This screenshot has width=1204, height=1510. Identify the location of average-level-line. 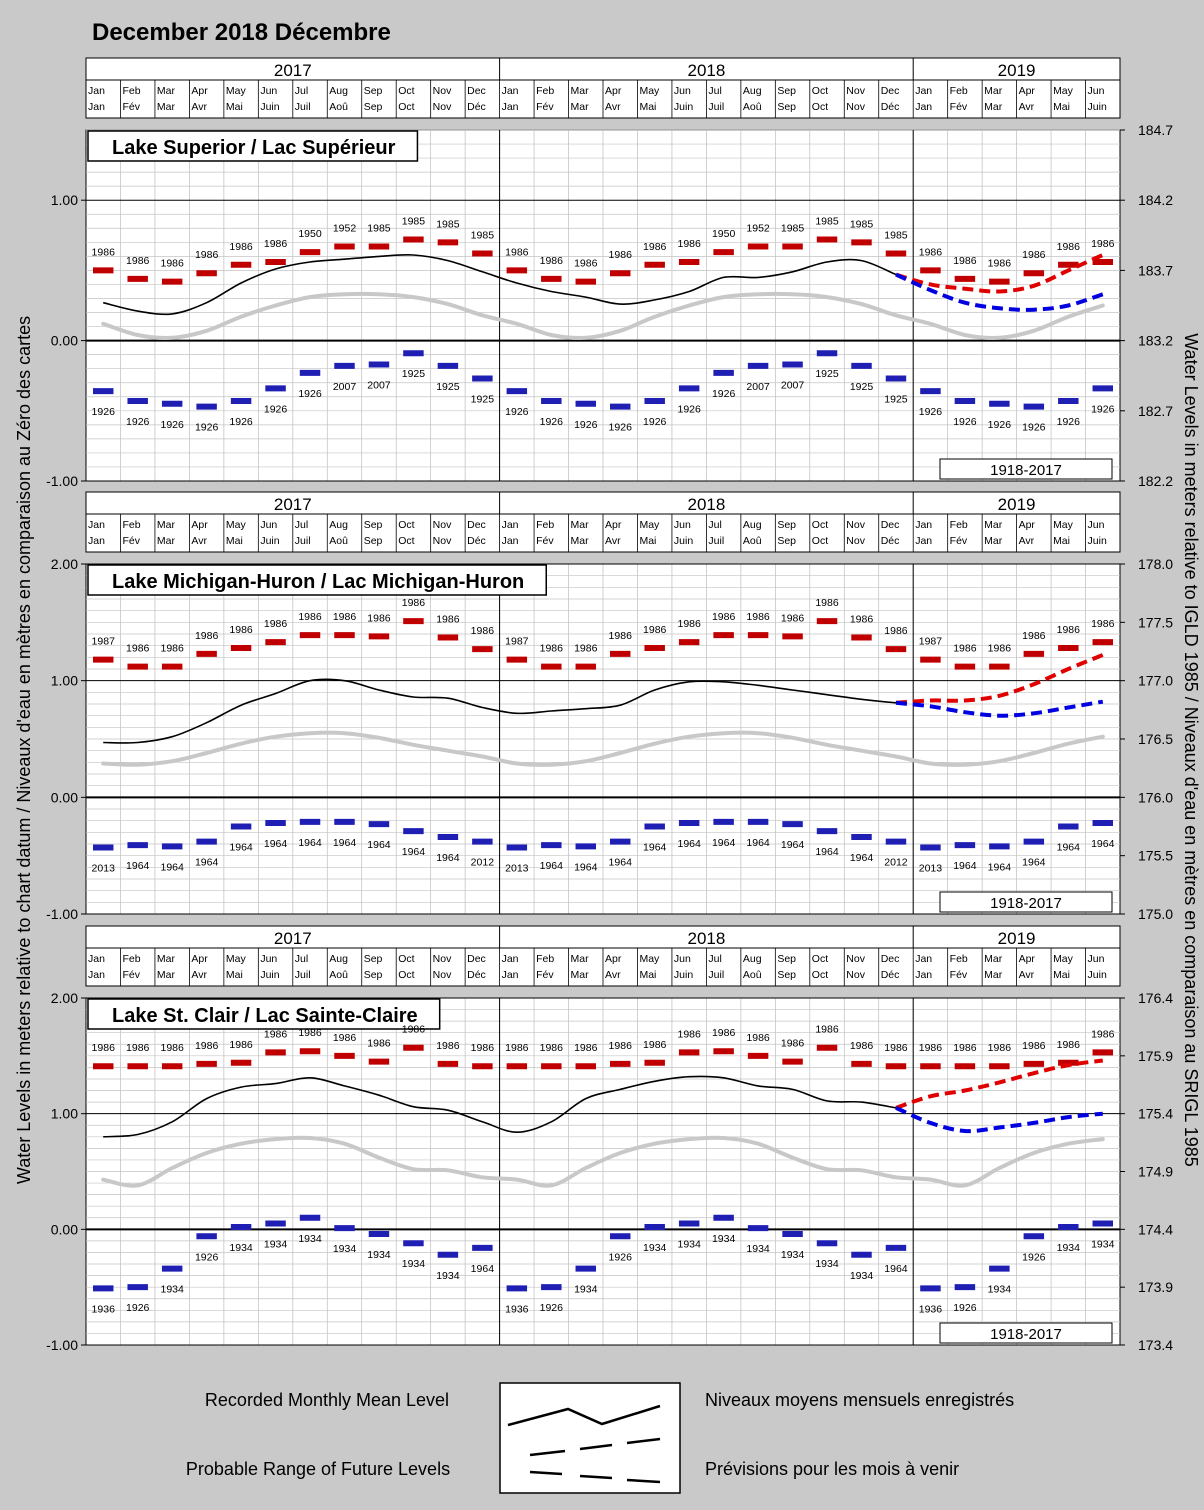
(603, 315).